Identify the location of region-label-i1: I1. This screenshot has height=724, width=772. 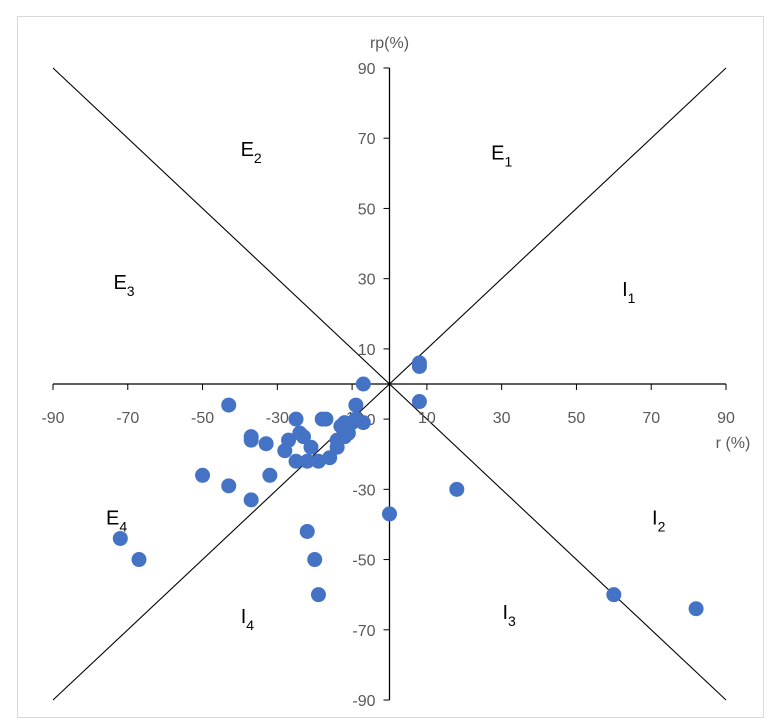
(629, 292).